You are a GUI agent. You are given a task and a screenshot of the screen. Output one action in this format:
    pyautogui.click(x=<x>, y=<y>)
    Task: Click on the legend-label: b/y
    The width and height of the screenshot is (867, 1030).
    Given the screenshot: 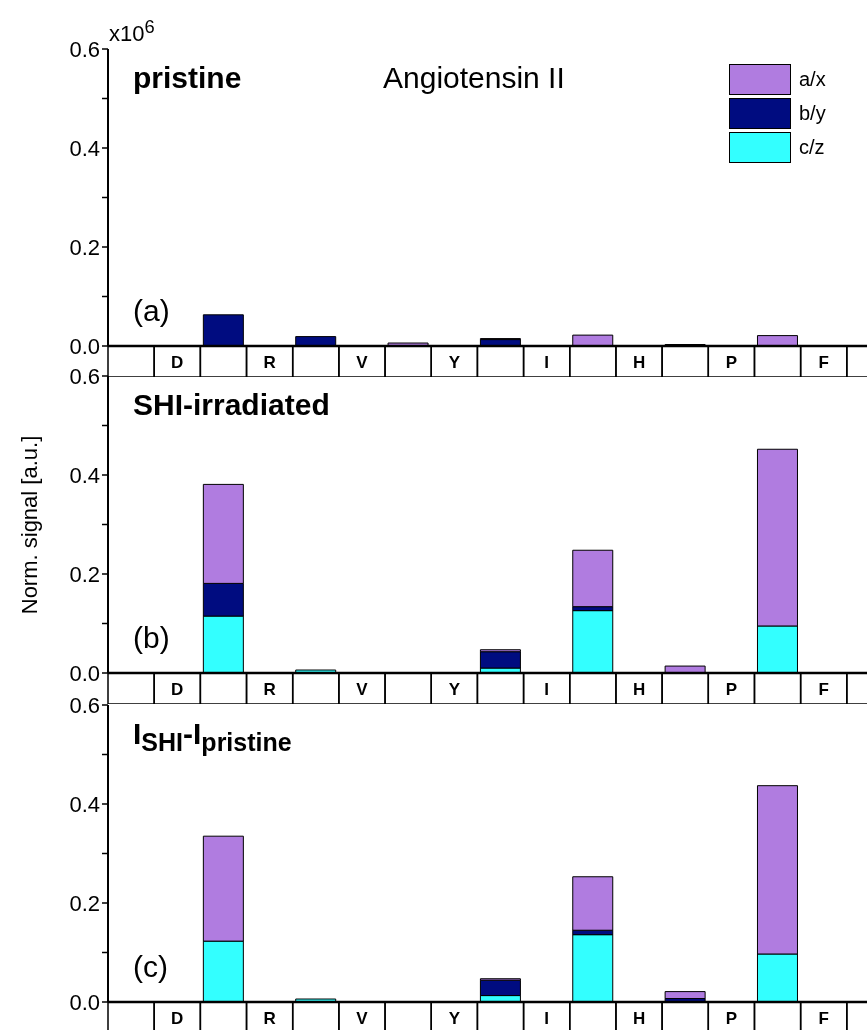 What is the action you would take?
    pyautogui.click(x=812, y=113)
    